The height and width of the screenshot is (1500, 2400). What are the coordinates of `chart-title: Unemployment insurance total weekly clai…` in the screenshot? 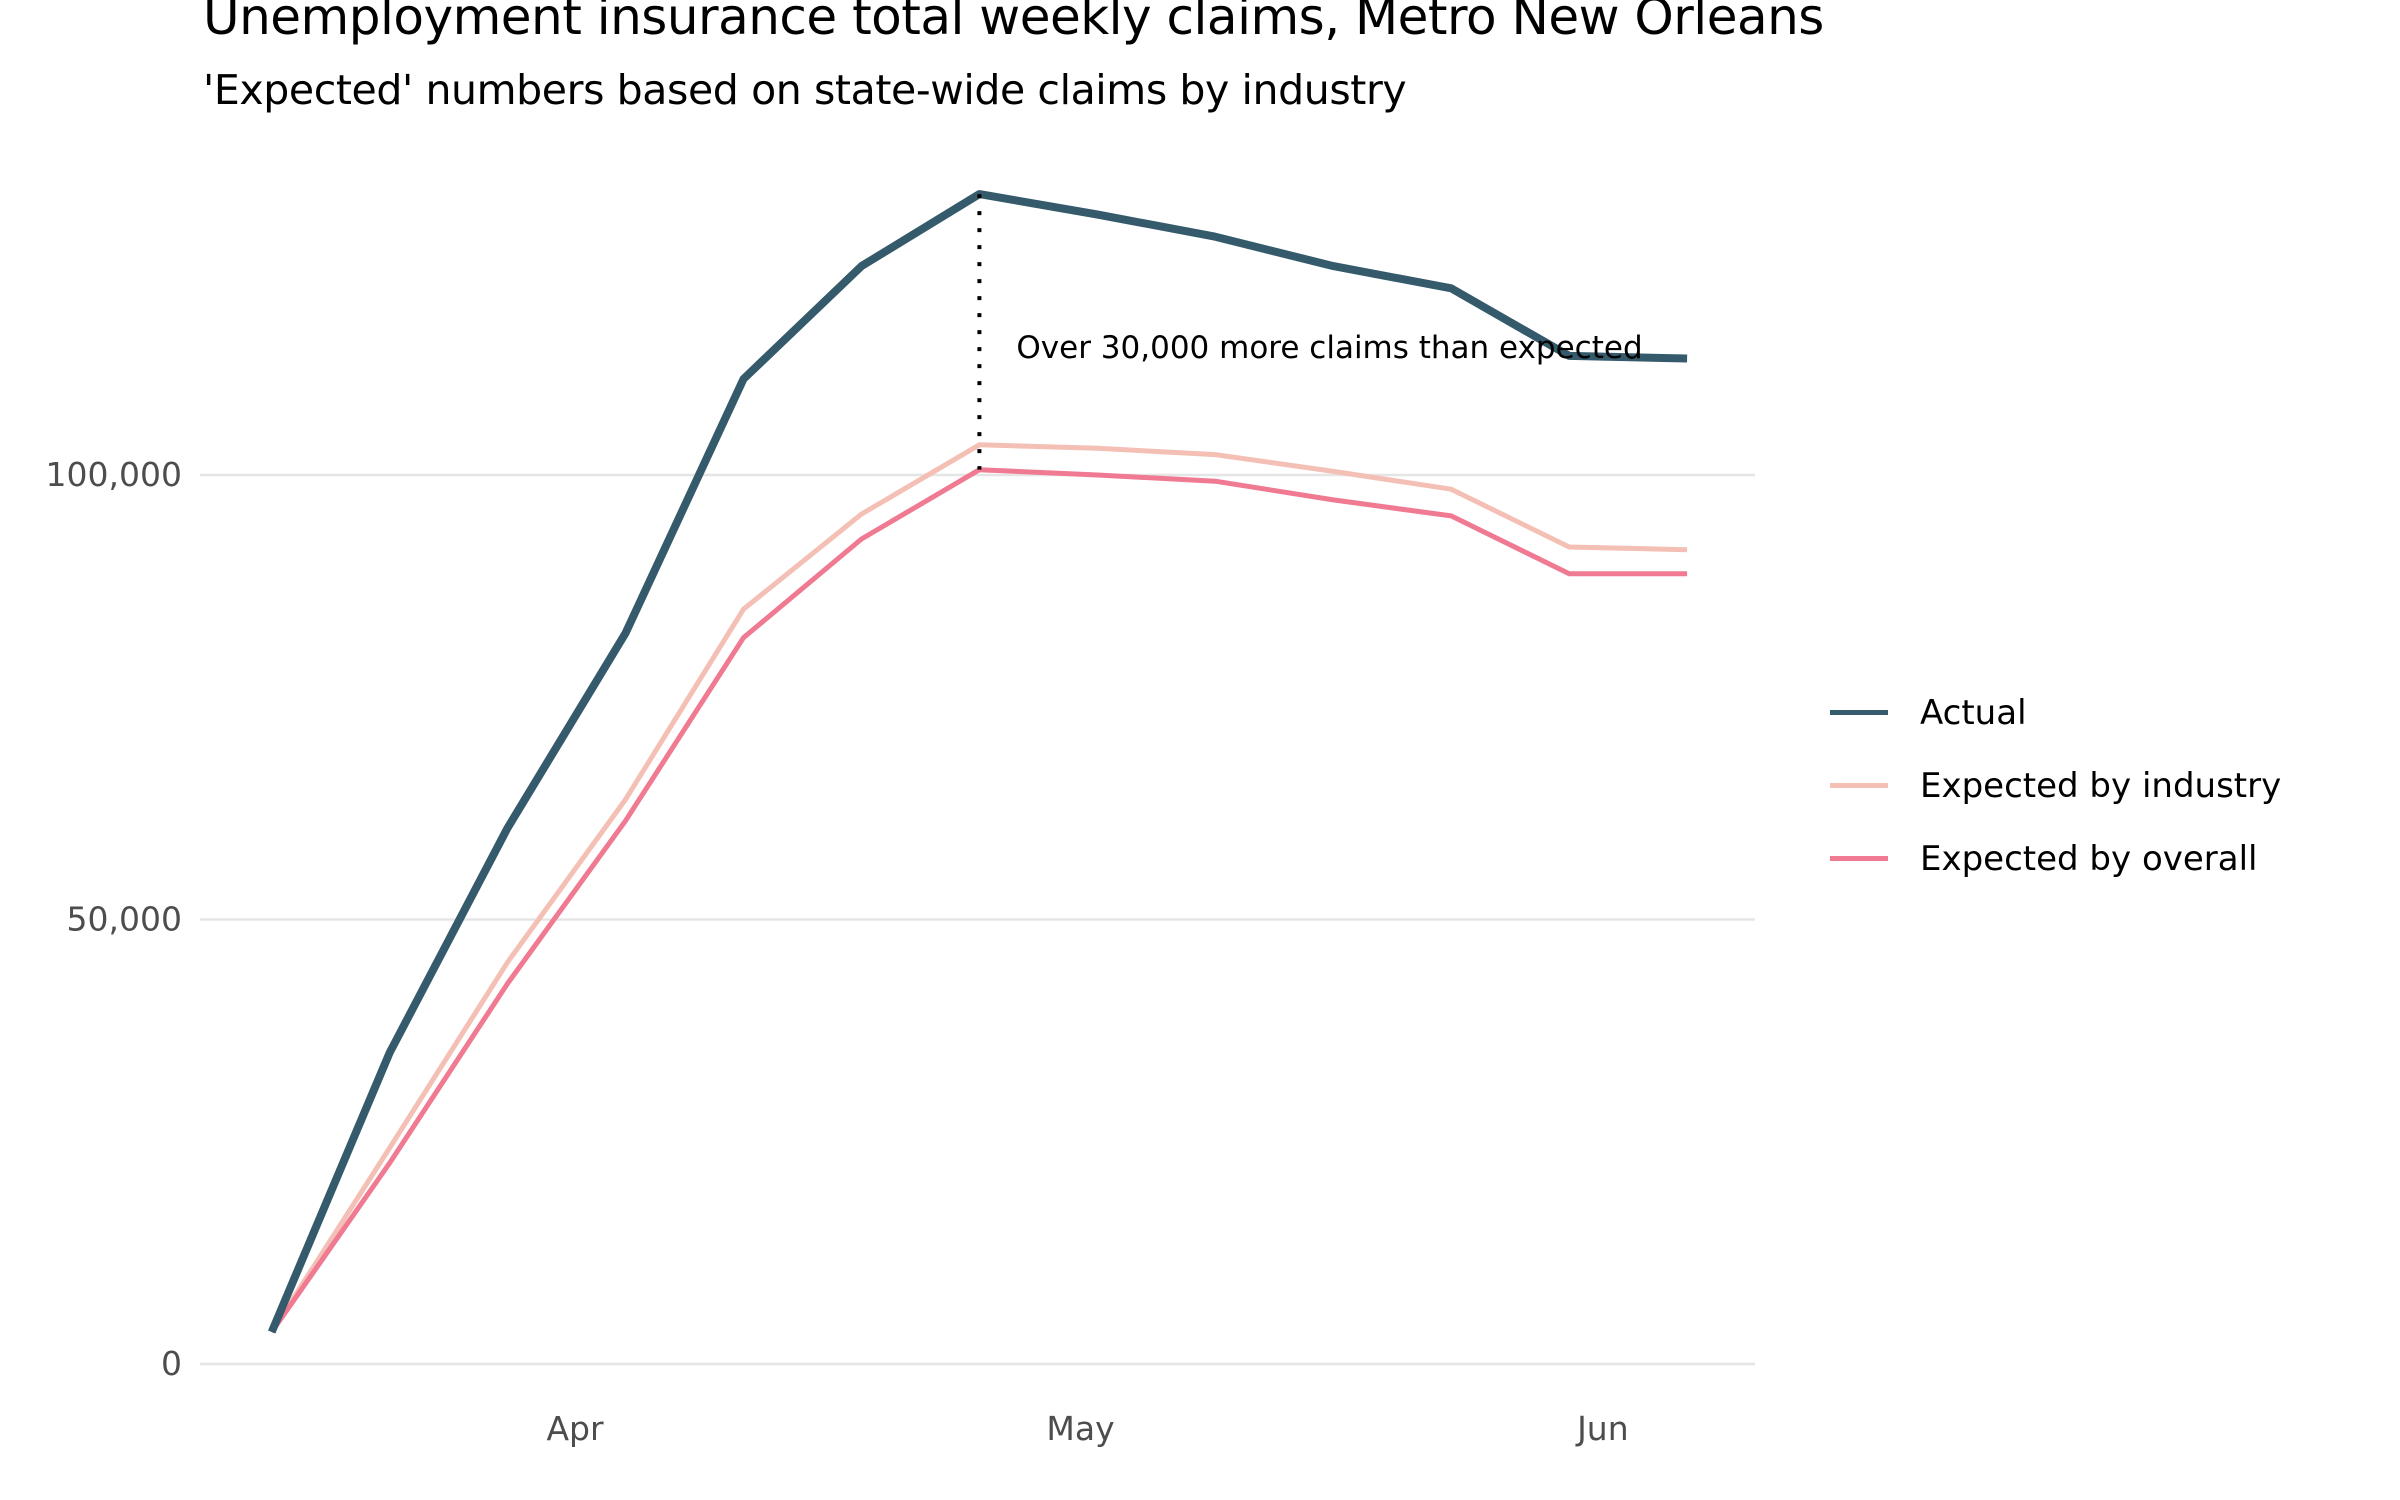 It's located at (1013, 23).